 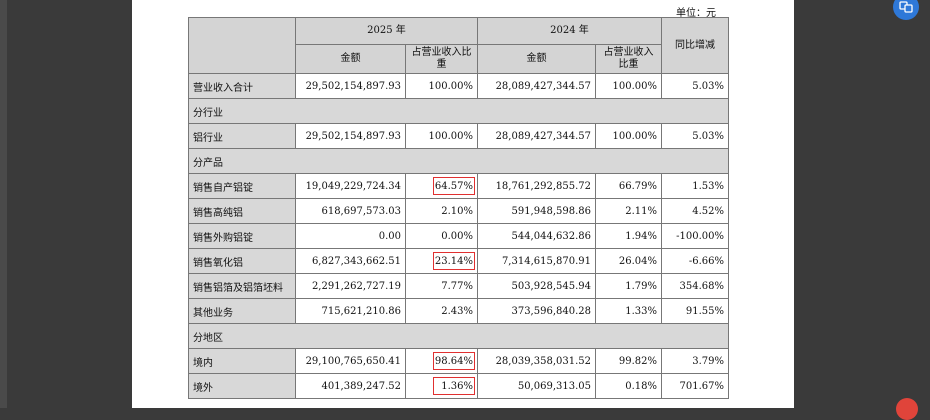 What do you see at coordinates (628, 286) in the screenshot?
I see `cell-ratio-2024: 1.79%` at bounding box center [628, 286].